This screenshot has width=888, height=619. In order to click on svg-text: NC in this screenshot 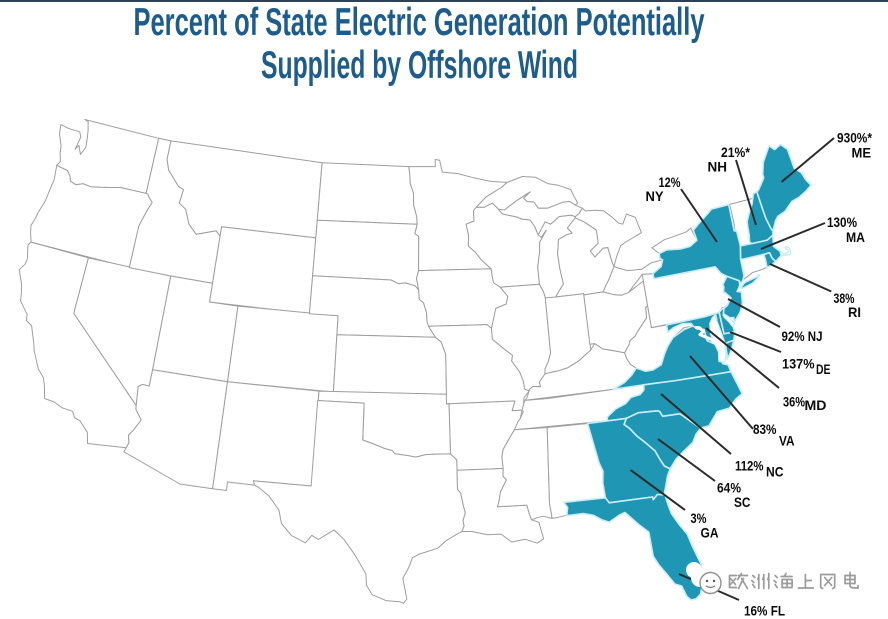, I will do `click(775, 472)`.